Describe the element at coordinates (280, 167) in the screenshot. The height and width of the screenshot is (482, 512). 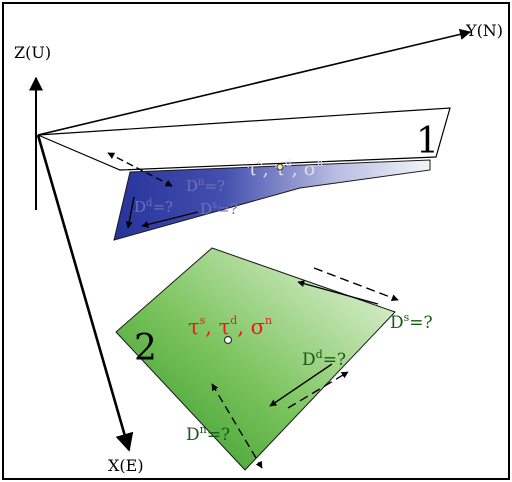
I see `plane-1-point` at that location.